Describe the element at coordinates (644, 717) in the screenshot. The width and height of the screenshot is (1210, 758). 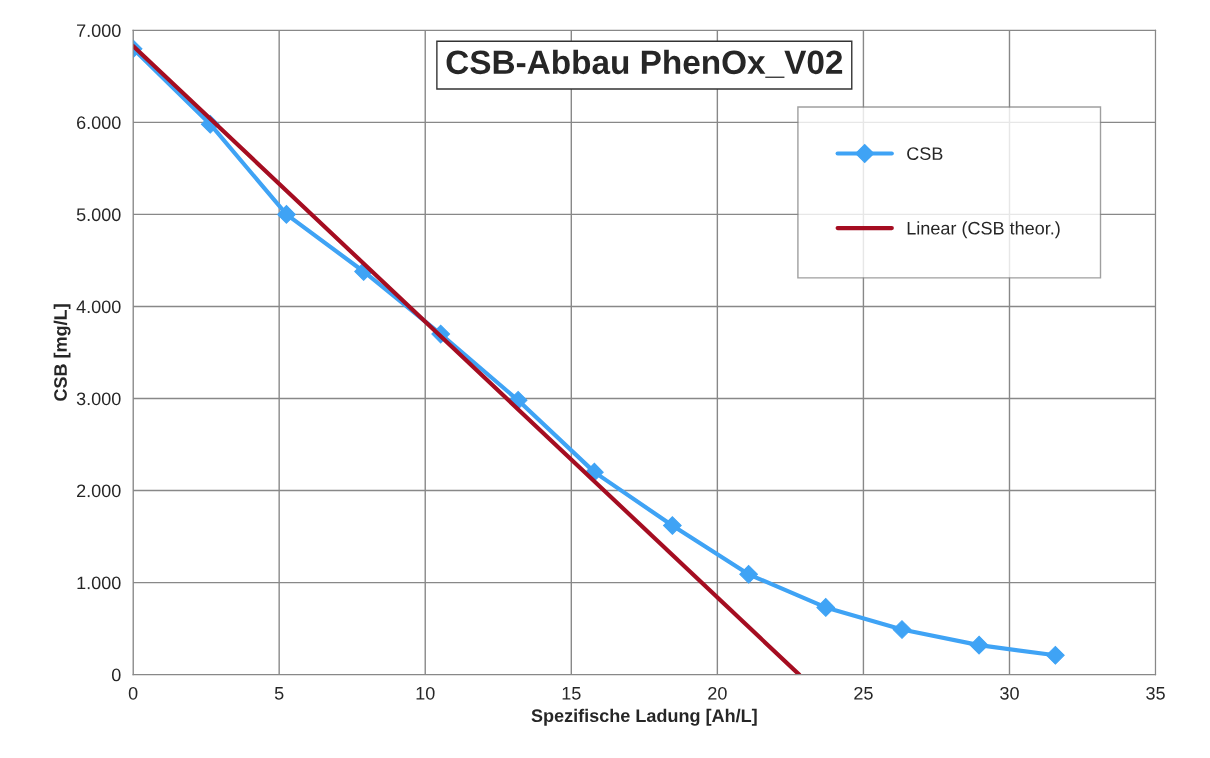
I see `x-axis-title: Spezifische Ladung [Ah/L]` at that location.